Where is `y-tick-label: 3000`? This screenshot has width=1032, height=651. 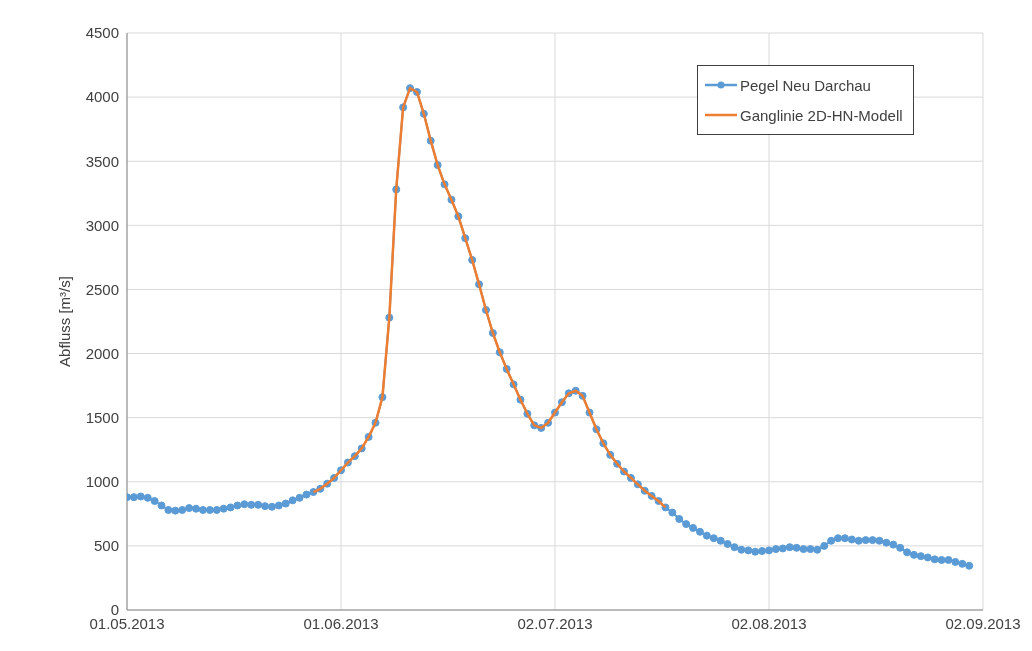 y-tick-label: 3000 is located at coordinates (102, 225).